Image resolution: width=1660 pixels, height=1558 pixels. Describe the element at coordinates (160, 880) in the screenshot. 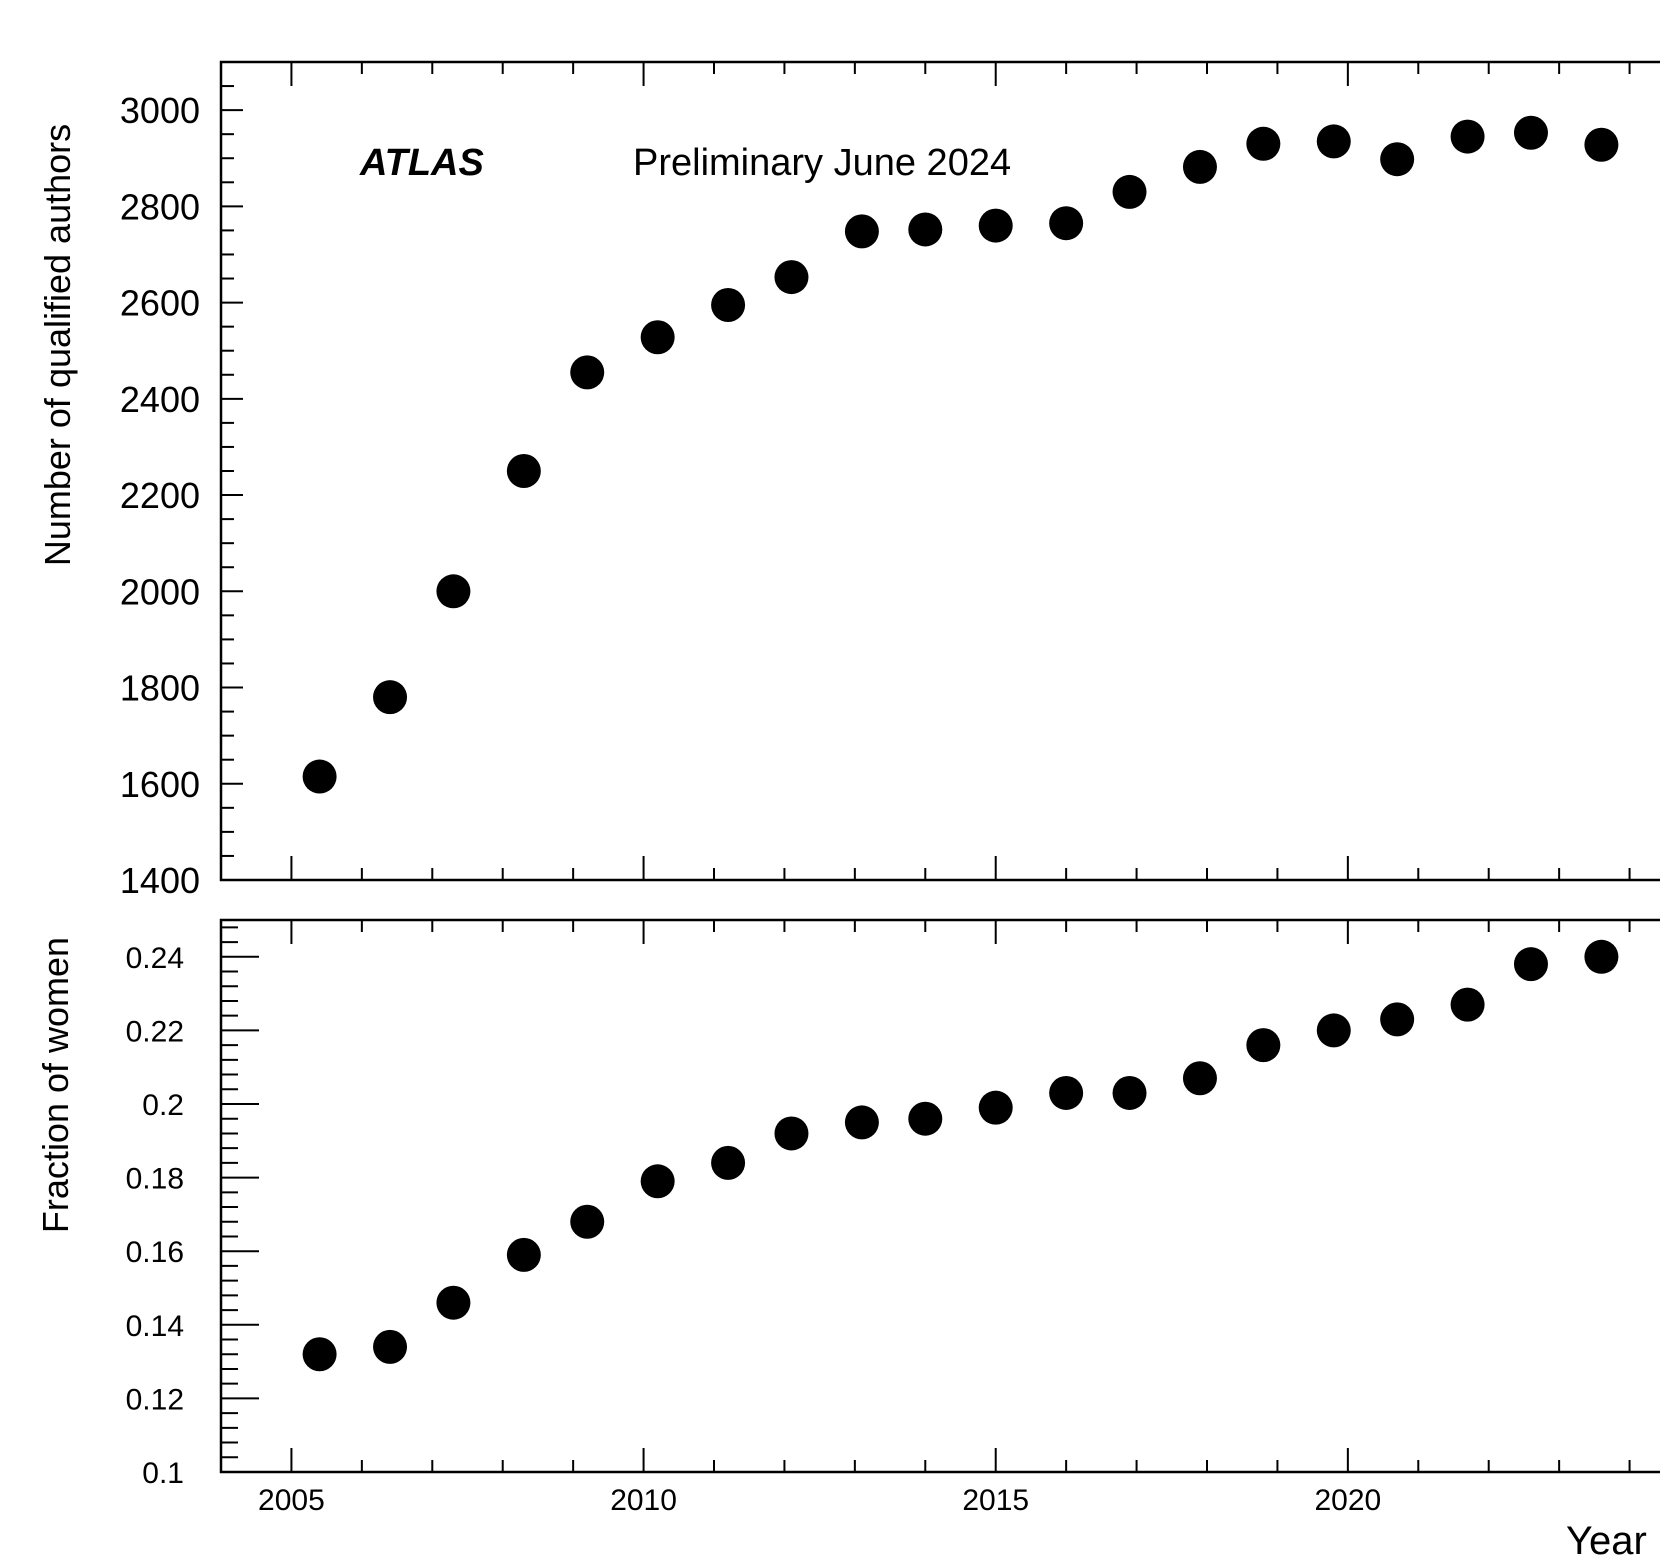

I see `y-tick-label: 1400` at that location.